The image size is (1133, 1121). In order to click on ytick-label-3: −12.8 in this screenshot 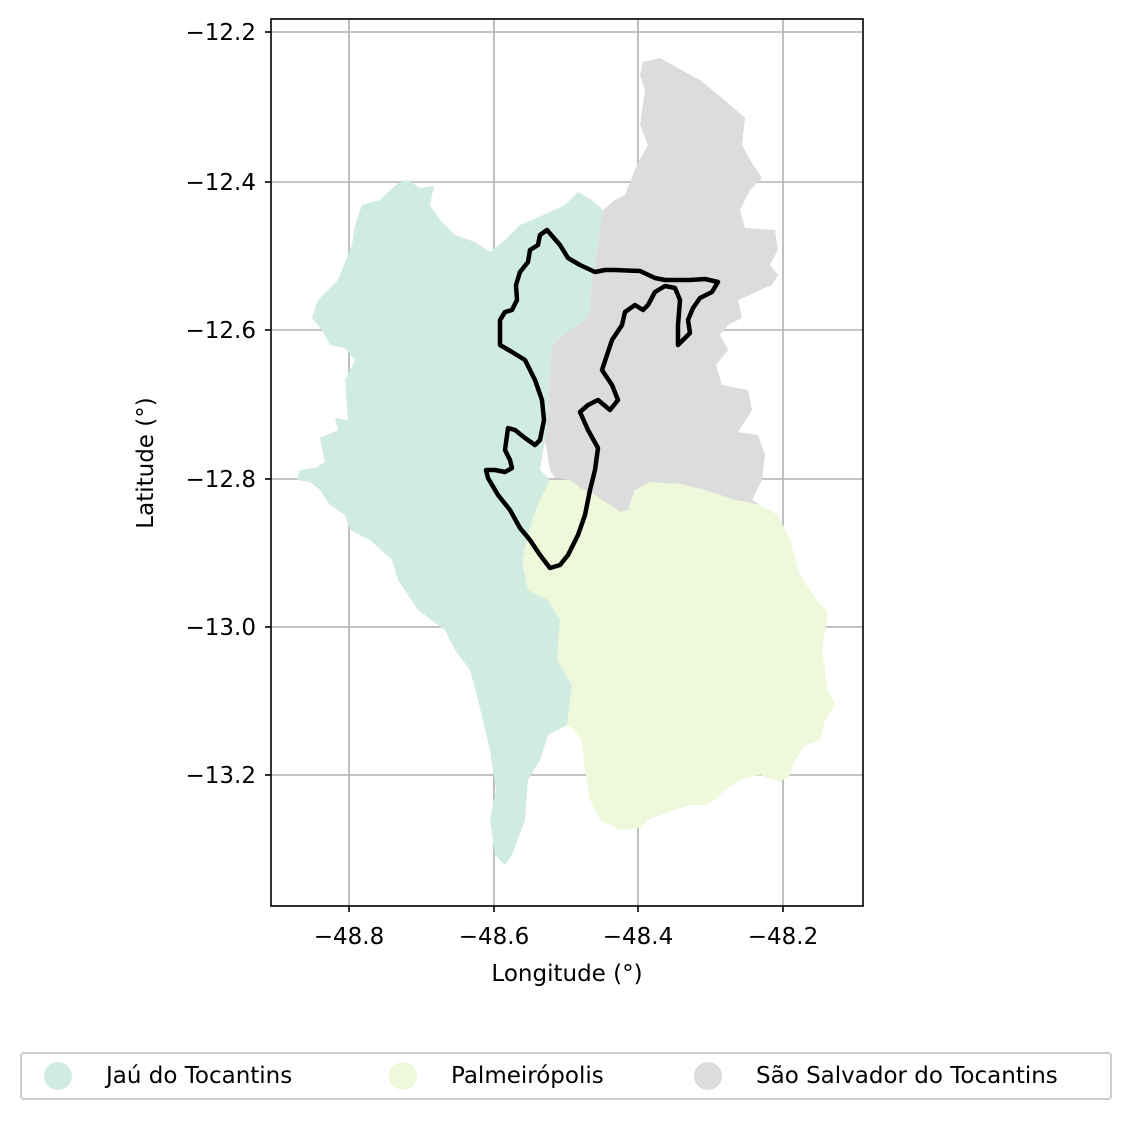, I will do `click(221, 480)`.